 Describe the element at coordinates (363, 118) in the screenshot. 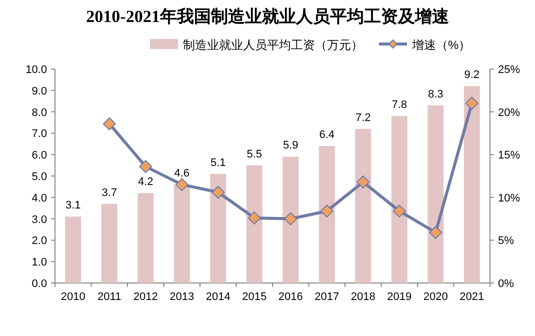

I see `data-label: 7.2` at that location.